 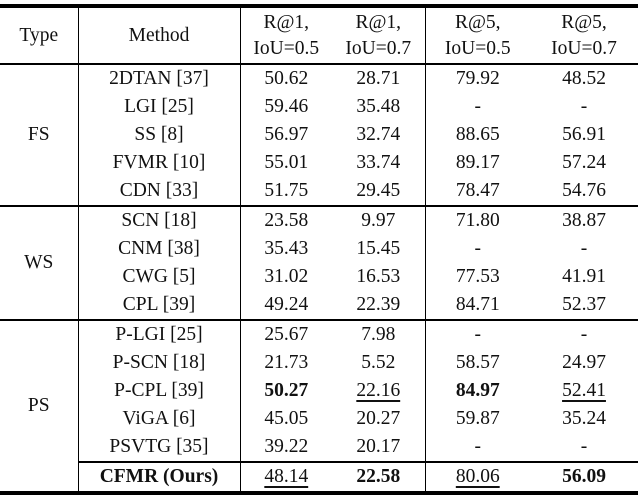 I want to click on metric-value: 56.91, so click(x=584, y=134).